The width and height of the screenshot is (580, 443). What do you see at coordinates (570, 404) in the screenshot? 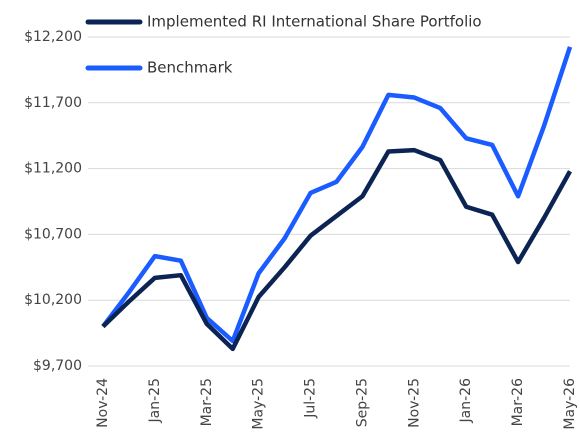
I see `x-tick-label: May-26` at bounding box center [570, 404].